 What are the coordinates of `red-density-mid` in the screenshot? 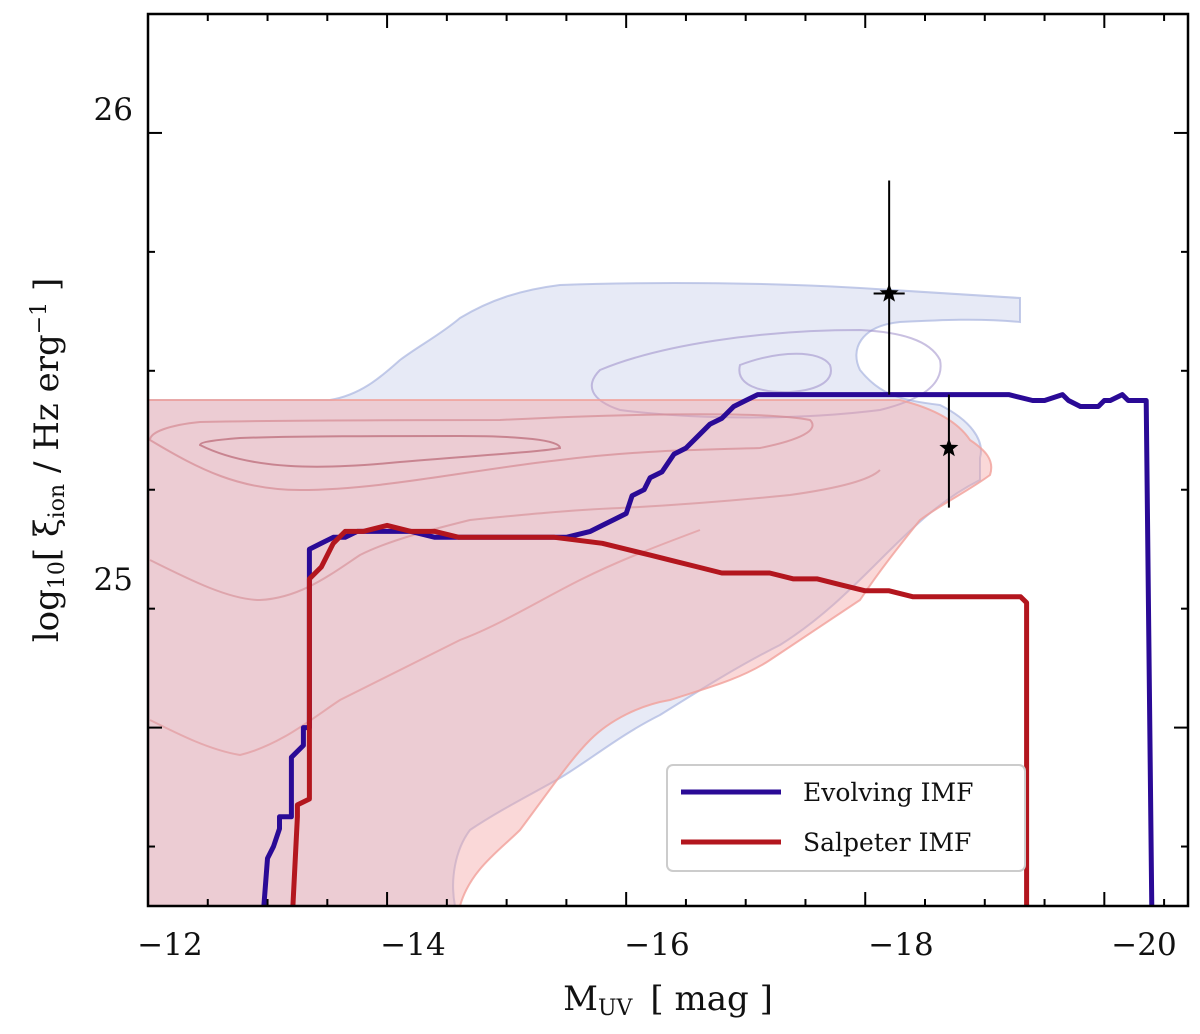 It's located at (481, 452).